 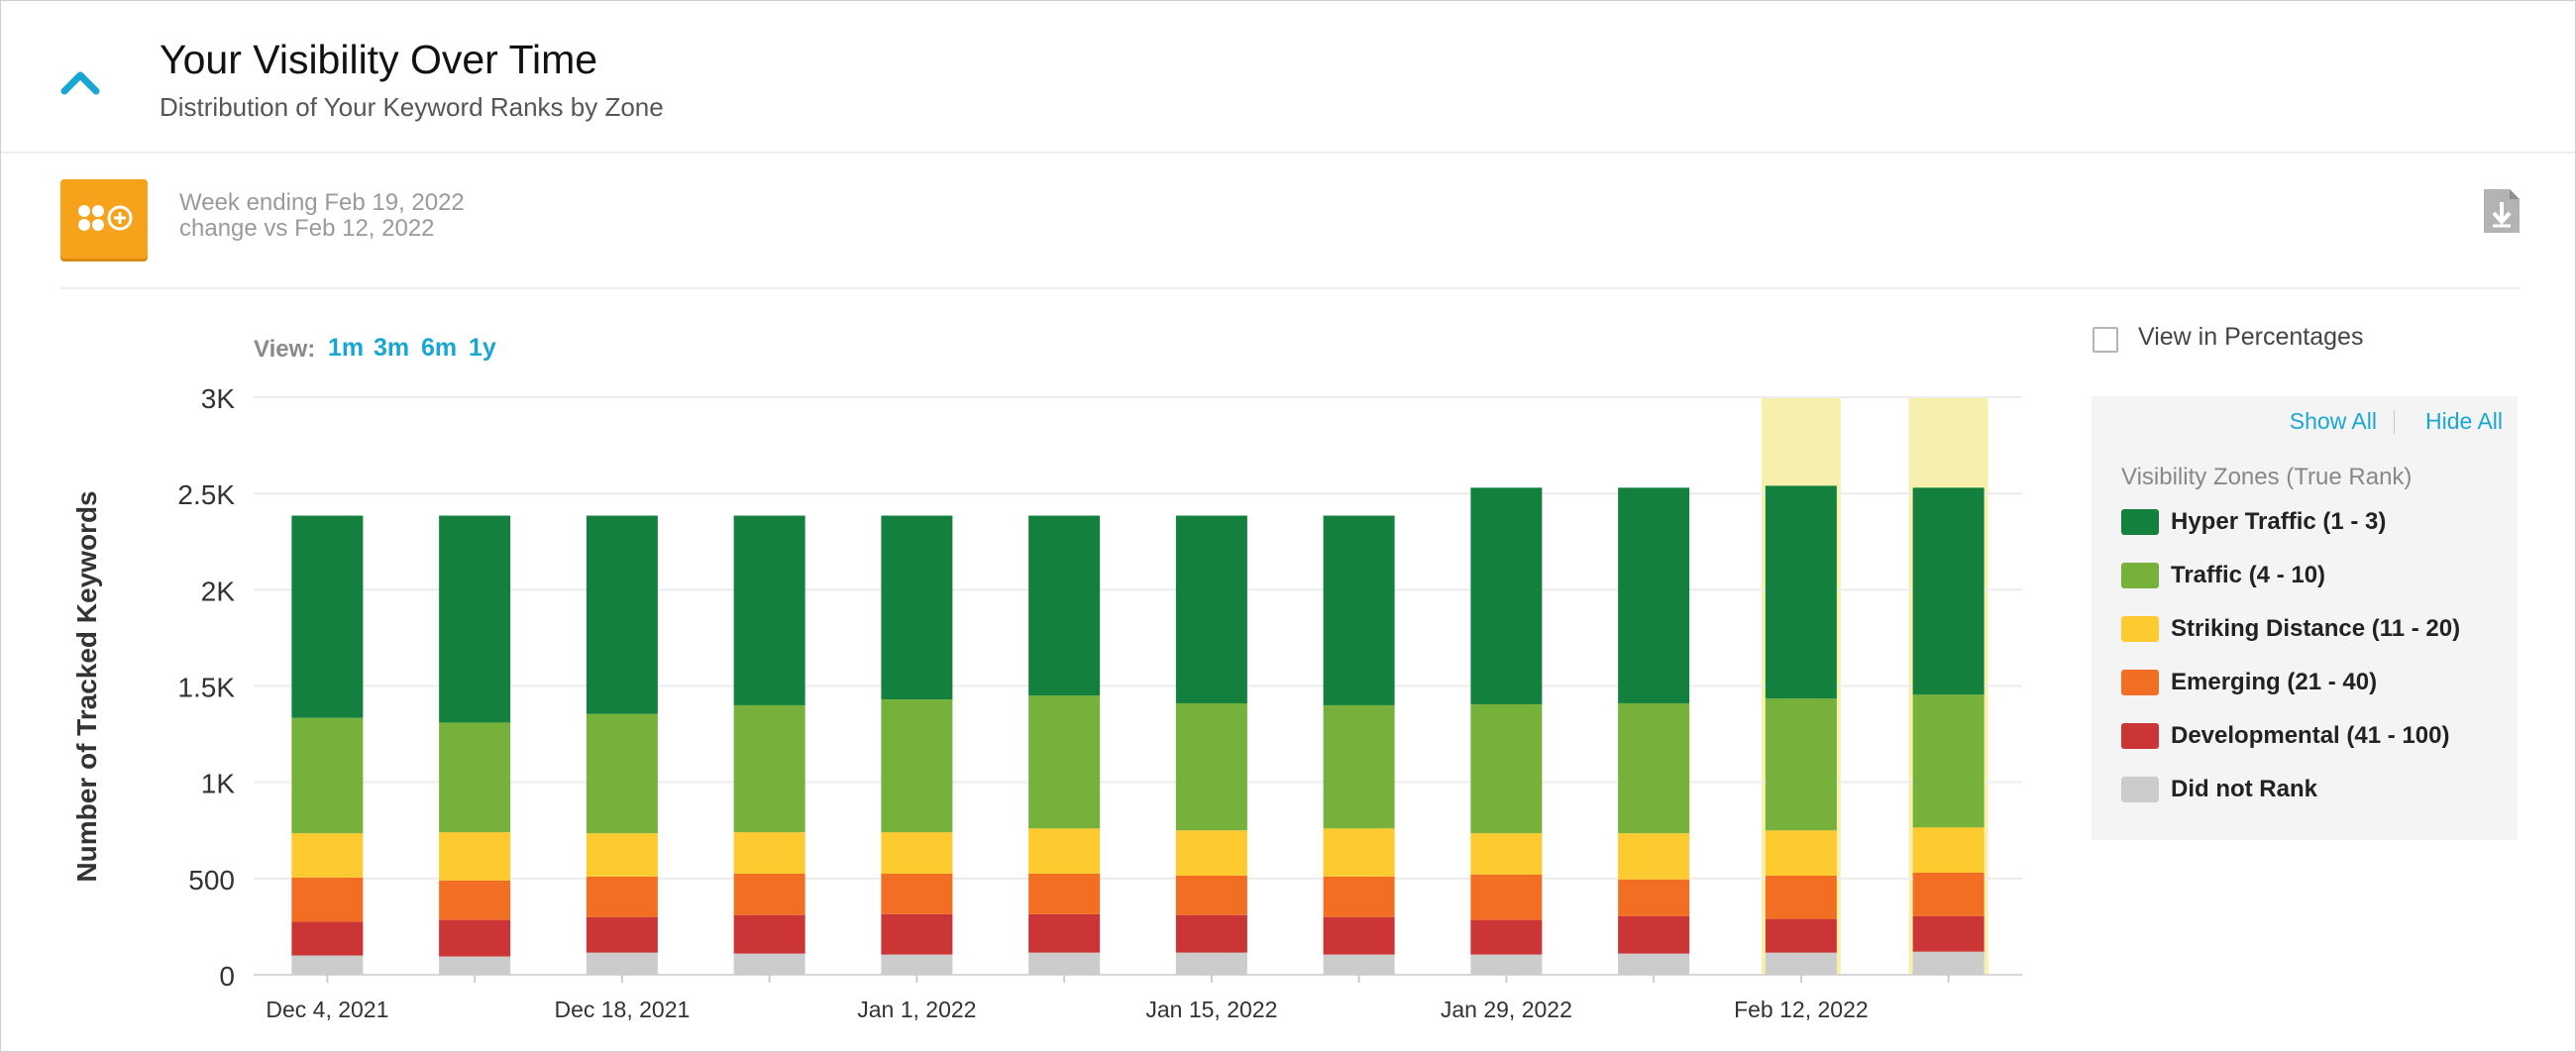 What do you see at coordinates (322, 202) in the screenshot?
I see `week-ending-text: Week ending Feb 19, 2022` at bounding box center [322, 202].